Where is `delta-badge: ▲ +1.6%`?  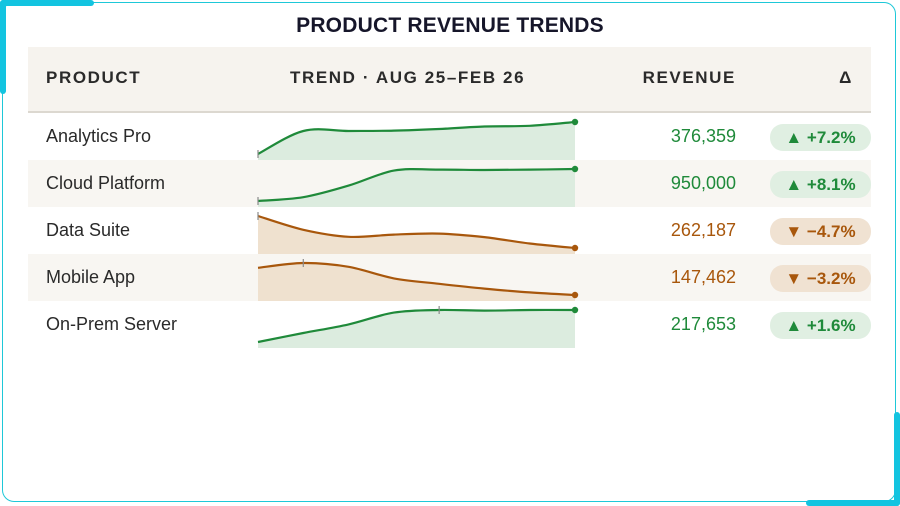 delta-badge: ▲ +1.6% is located at coordinates (820, 325).